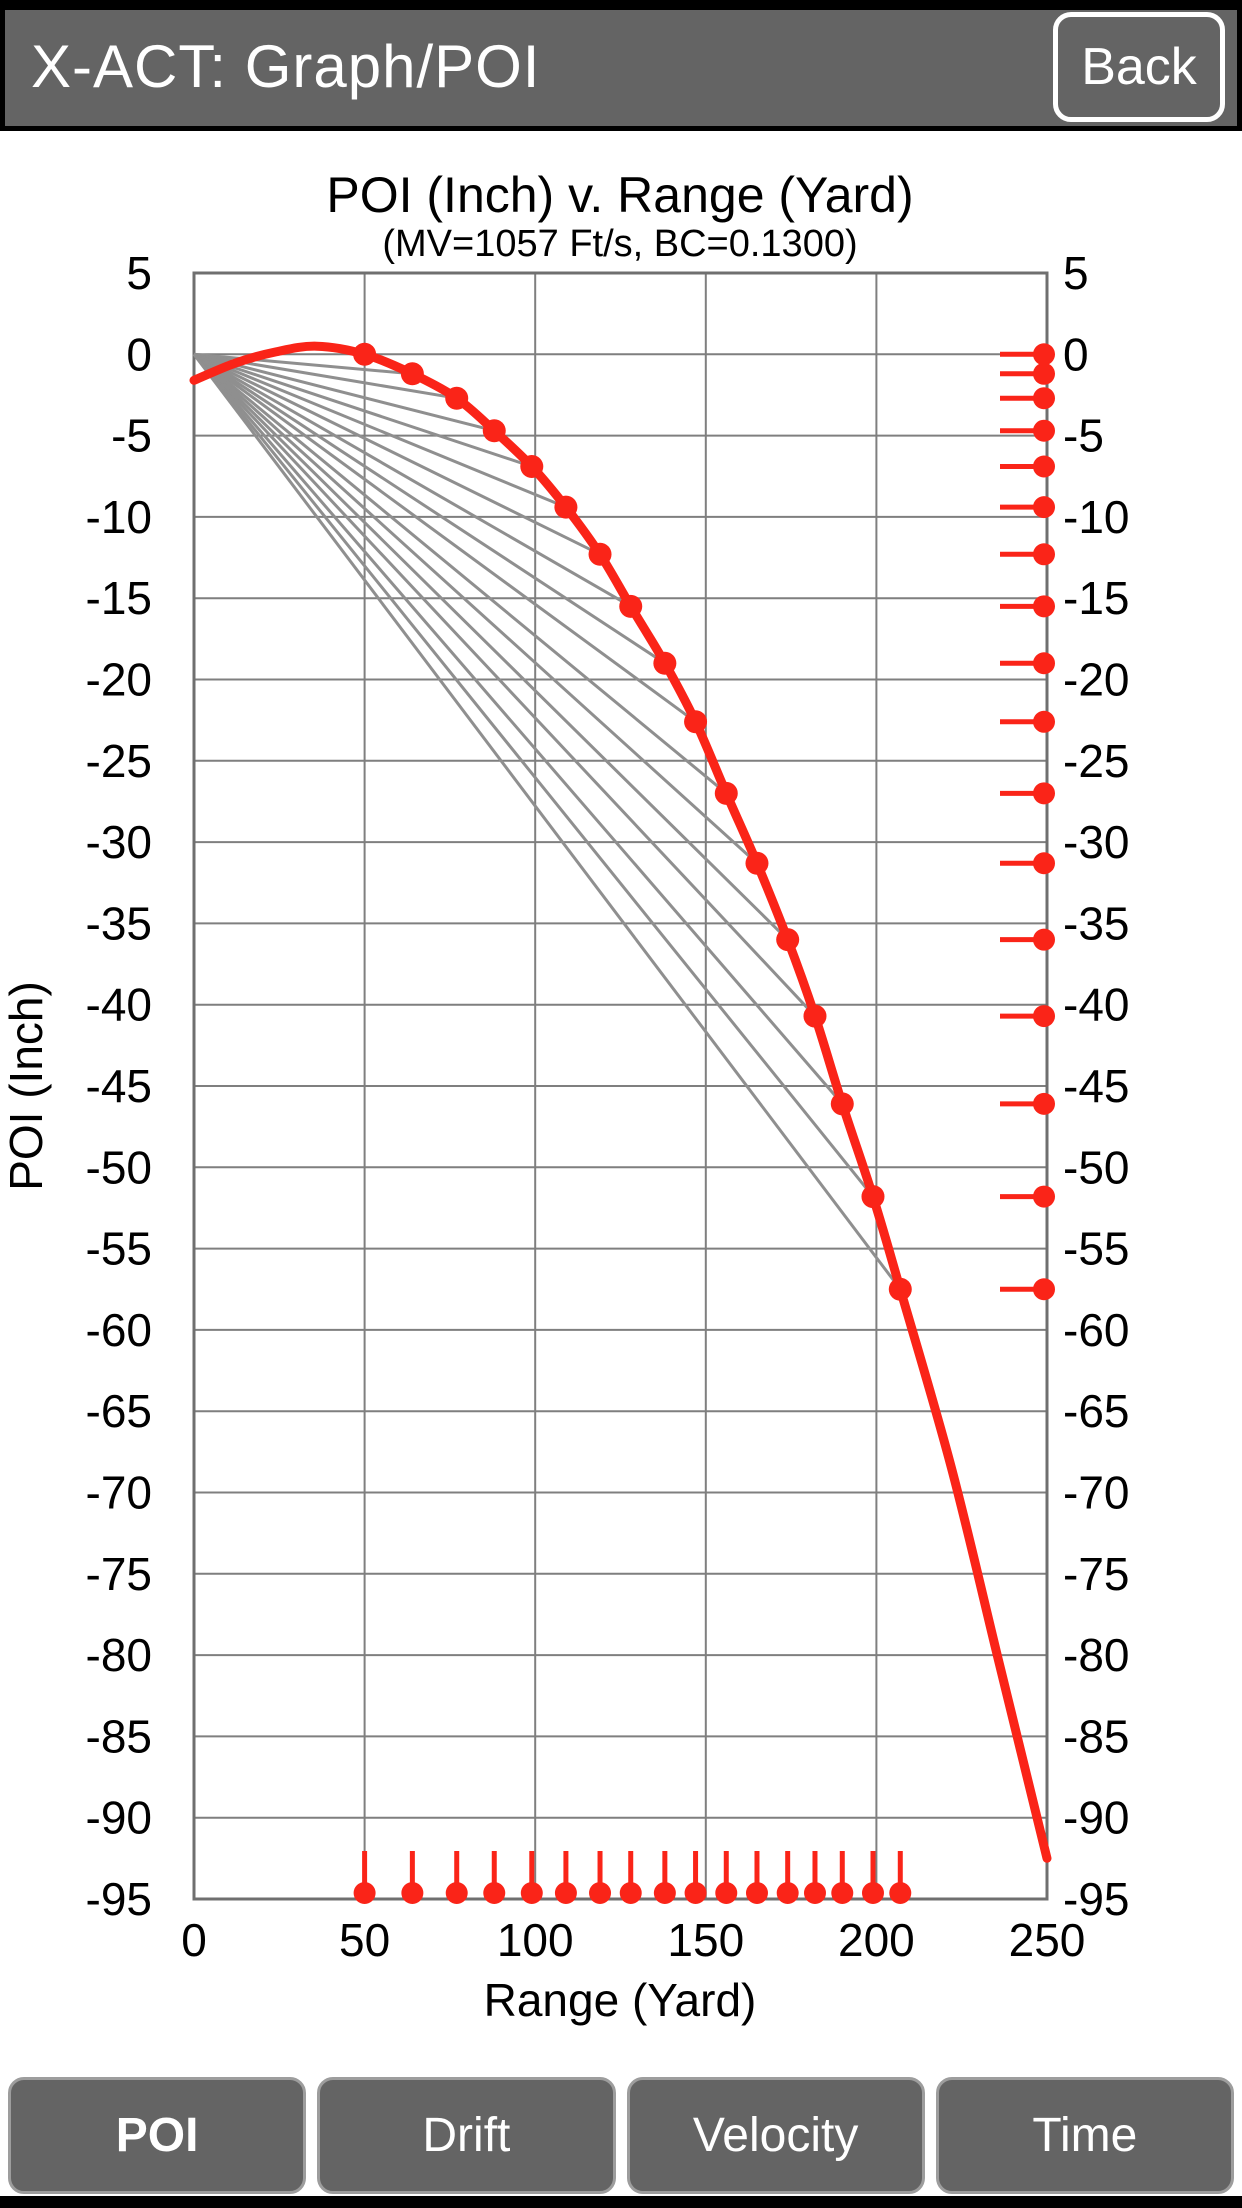 This screenshot has height=2208, width=1242. What do you see at coordinates (1096, 1411) in the screenshot?
I see `y-tick-label-right: -65` at bounding box center [1096, 1411].